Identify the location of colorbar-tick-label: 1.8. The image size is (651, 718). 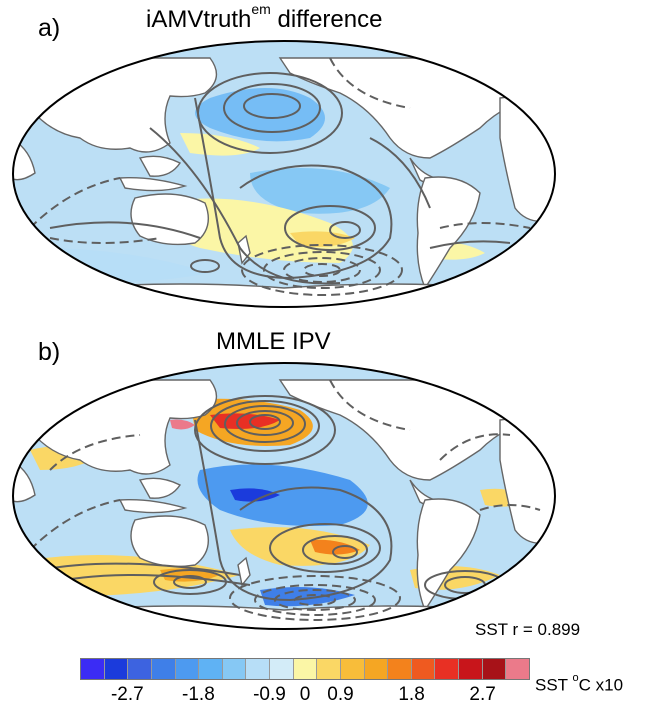
(411, 694).